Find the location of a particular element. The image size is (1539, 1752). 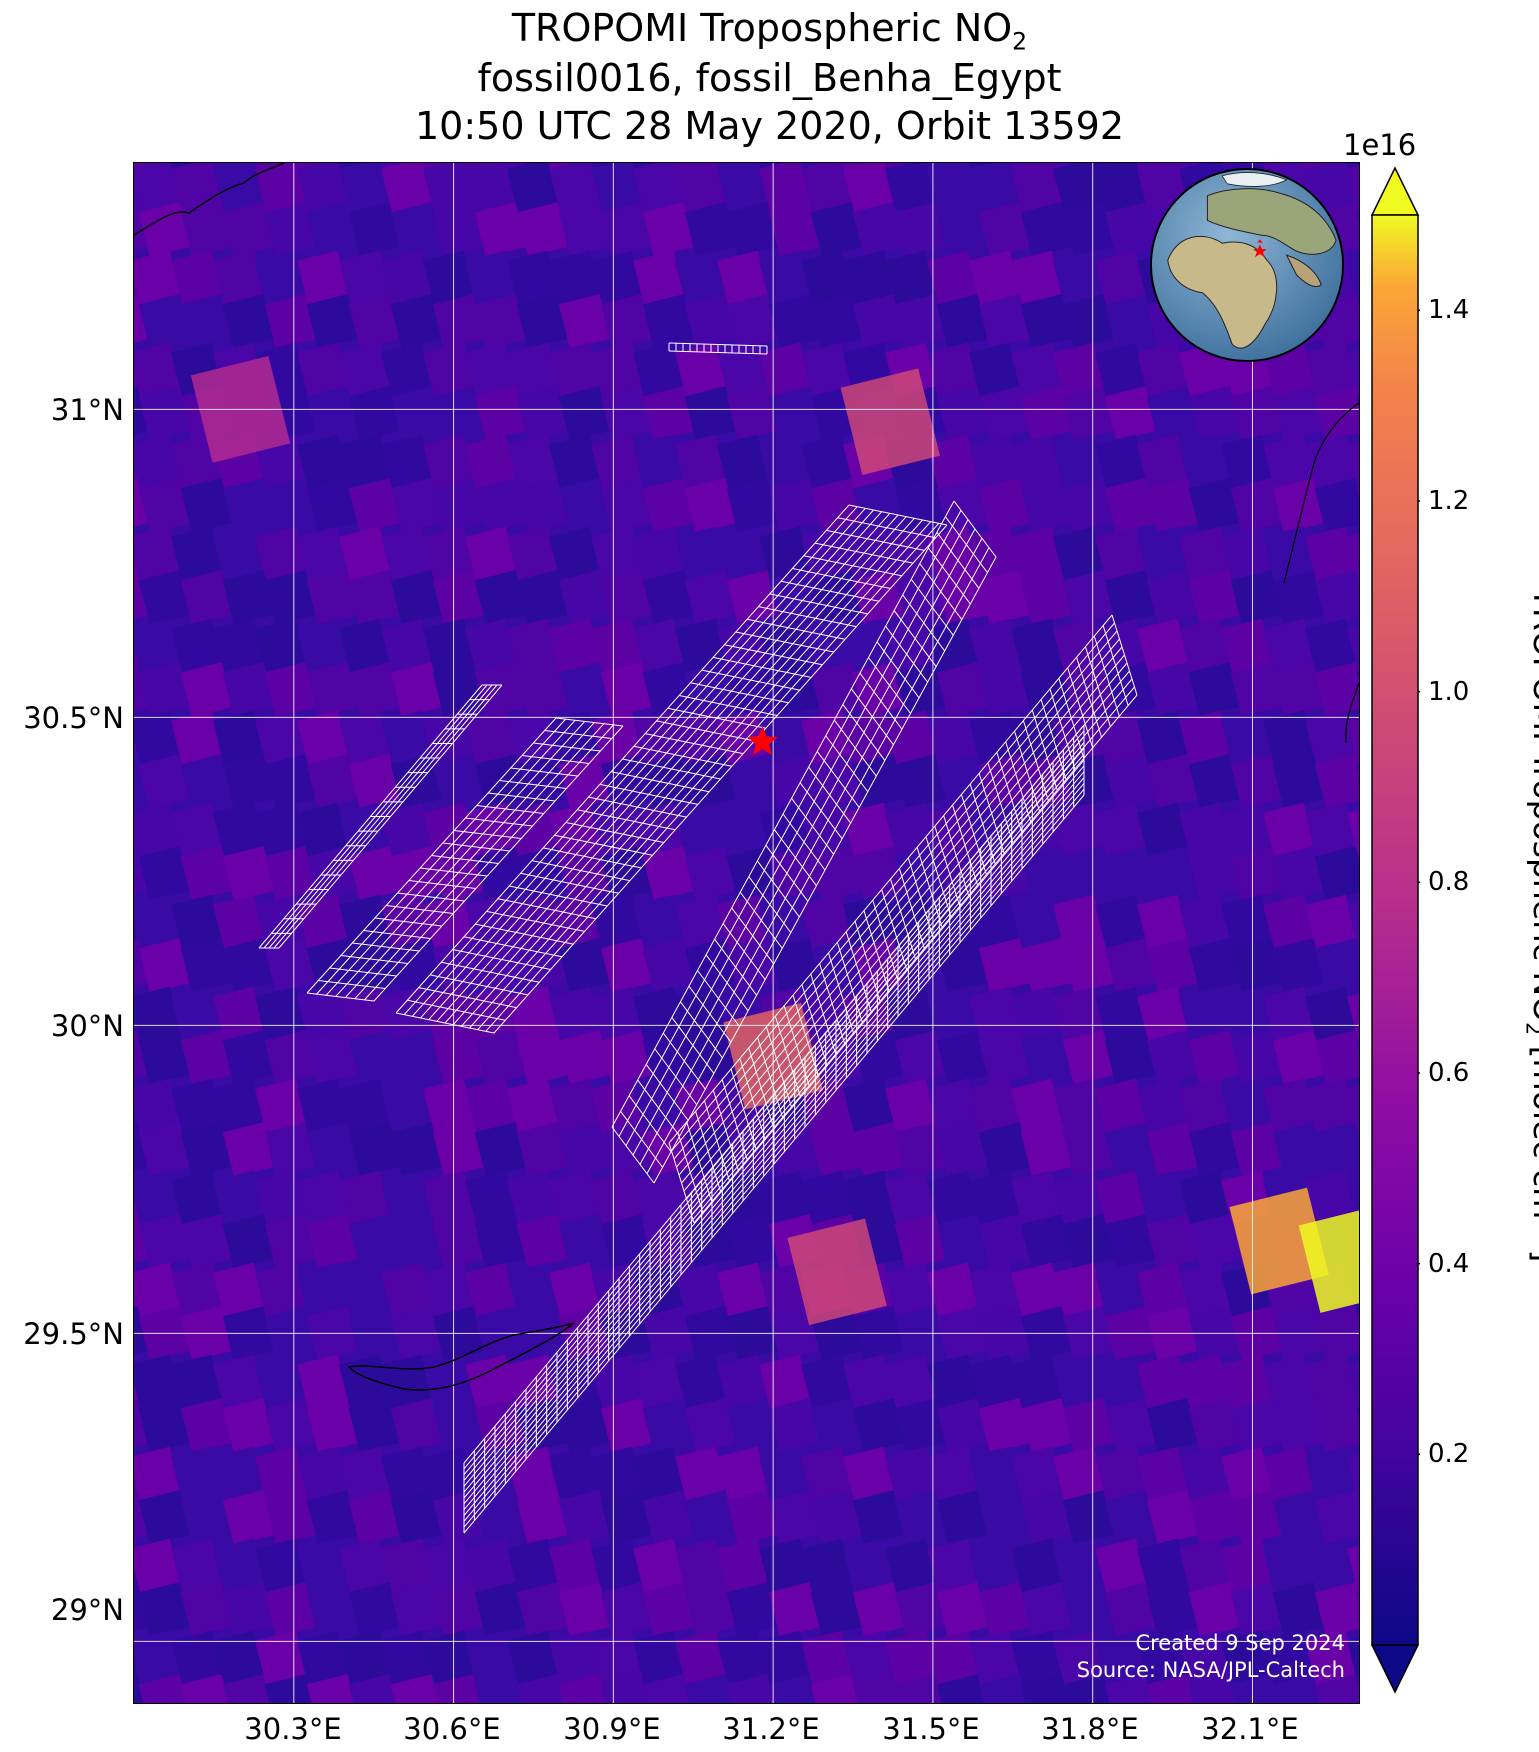

colorbar-tick-label: 0.4 is located at coordinates (1449, 1263).